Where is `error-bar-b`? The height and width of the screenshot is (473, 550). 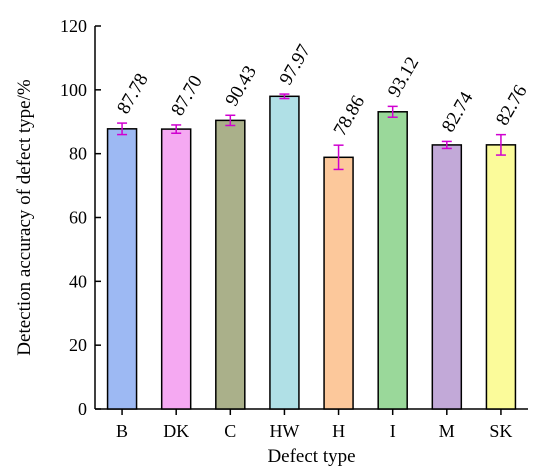
error-bar-b is located at coordinates (122, 129).